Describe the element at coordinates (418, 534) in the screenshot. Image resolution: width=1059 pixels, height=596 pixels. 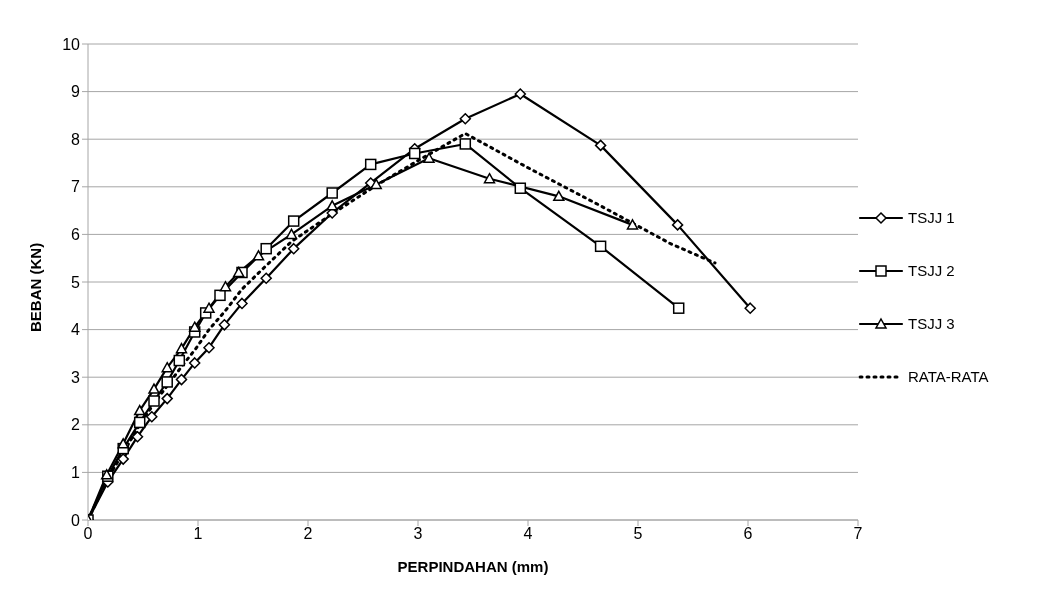
I see `x-tick-label: 3` at that location.